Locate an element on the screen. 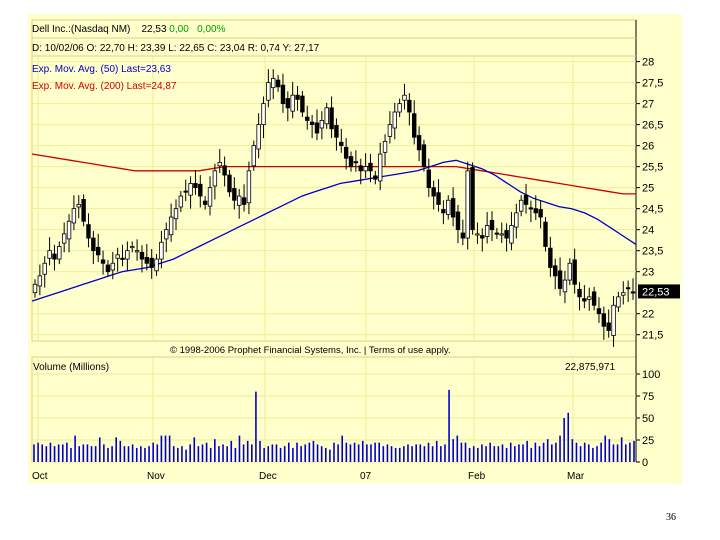  price-tick-label: 25,5 is located at coordinates (652, 168).